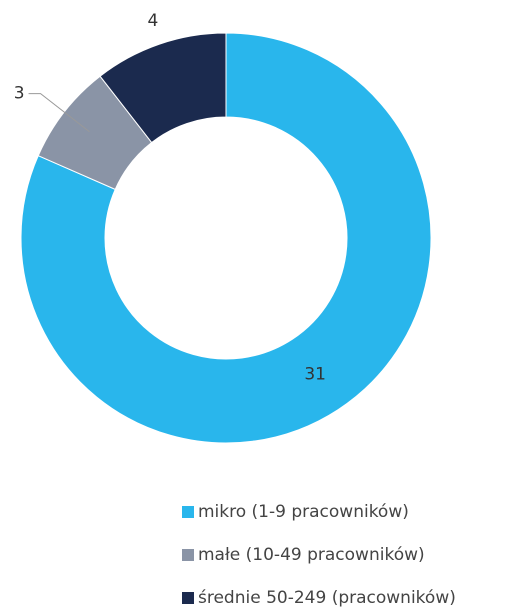 Image resolution: width=522 pixels, height=613 pixels. What do you see at coordinates (315, 374) in the screenshot?
I see `data-label: 31` at bounding box center [315, 374].